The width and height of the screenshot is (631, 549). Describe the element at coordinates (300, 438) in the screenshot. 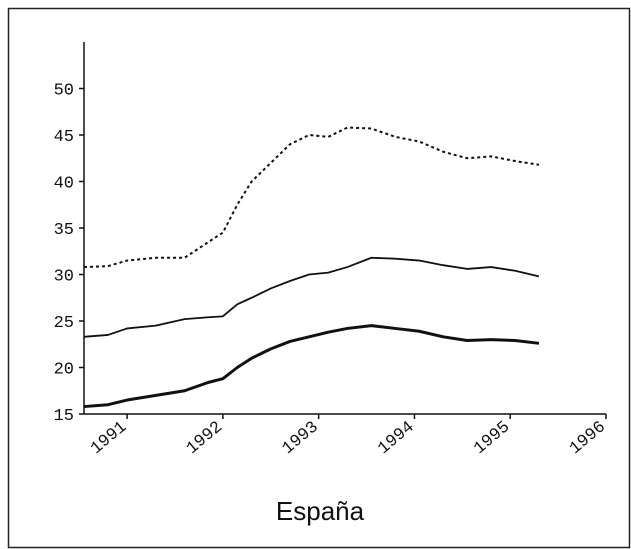

I see `x-tick-label: 1993` at that location.